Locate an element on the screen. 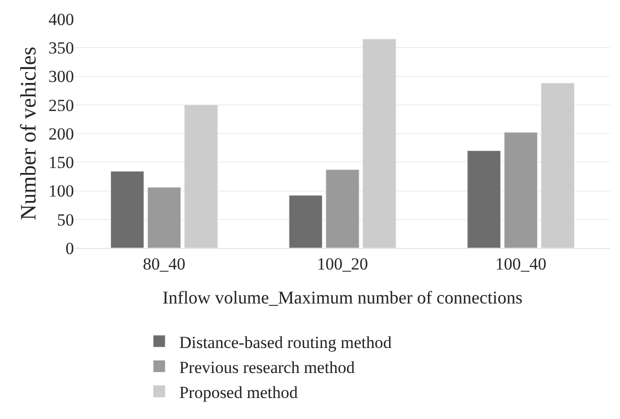 The image size is (620, 419). y-tick-label: 50 is located at coordinates (65, 220).